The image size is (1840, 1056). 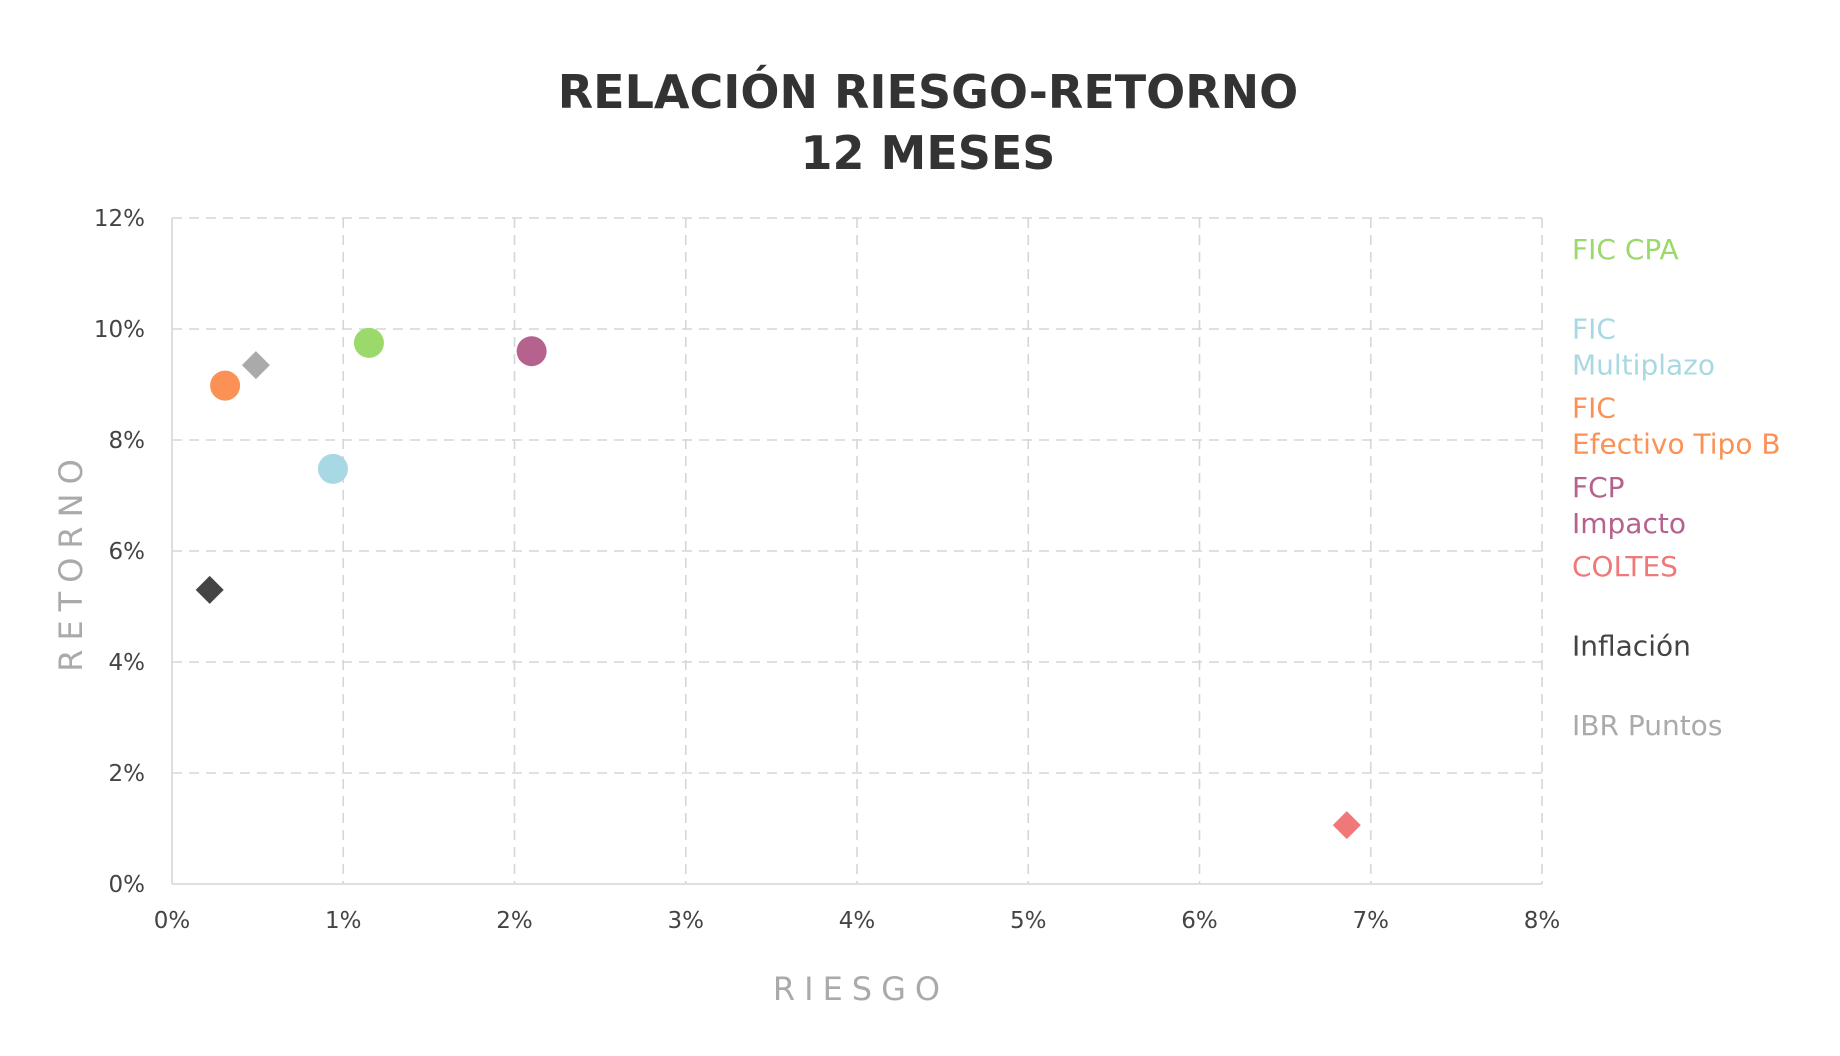 What do you see at coordinates (861, 989) in the screenshot?
I see `x-axis-title: RIESGO` at bounding box center [861, 989].